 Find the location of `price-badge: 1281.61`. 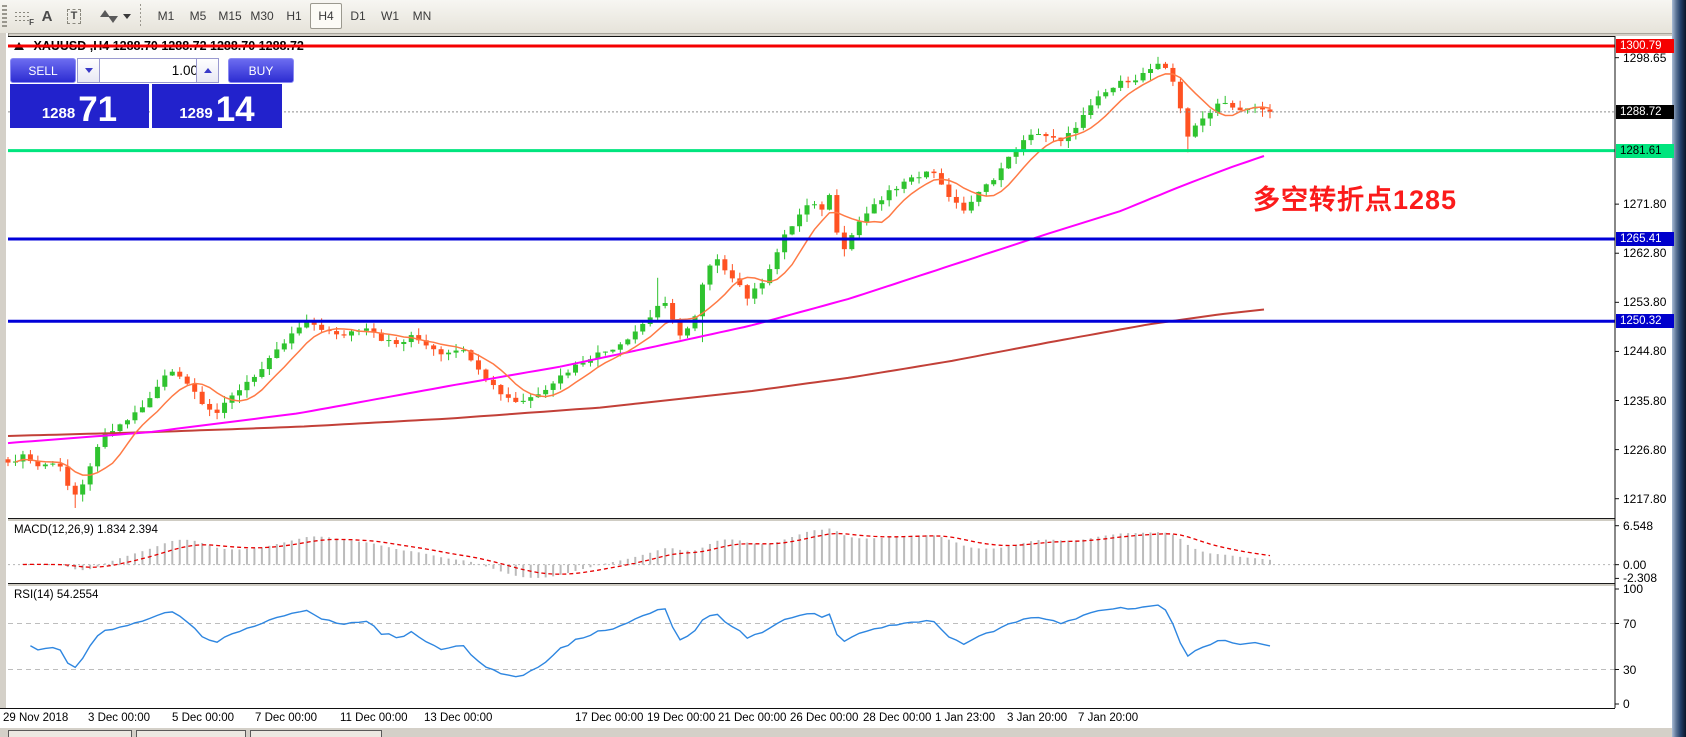

price-badge: 1281.61 is located at coordinates (1645, 150).